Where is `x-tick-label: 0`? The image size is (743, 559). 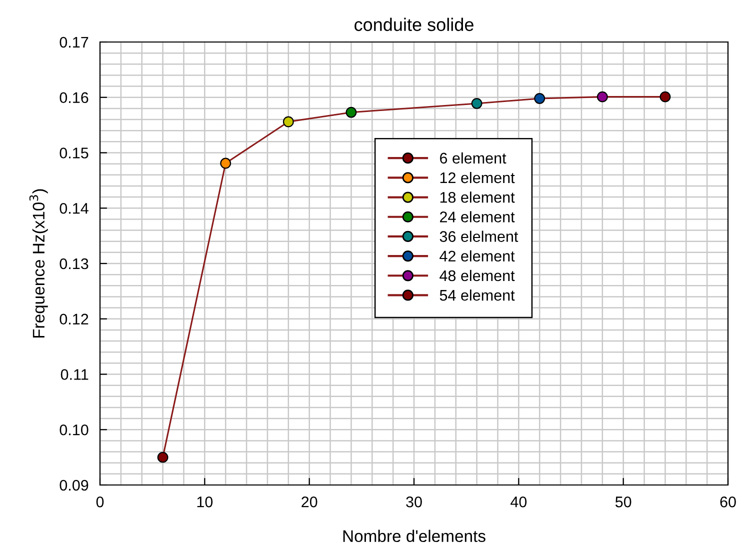
x-tick-label: 0 is located at coordinates (100, 502).